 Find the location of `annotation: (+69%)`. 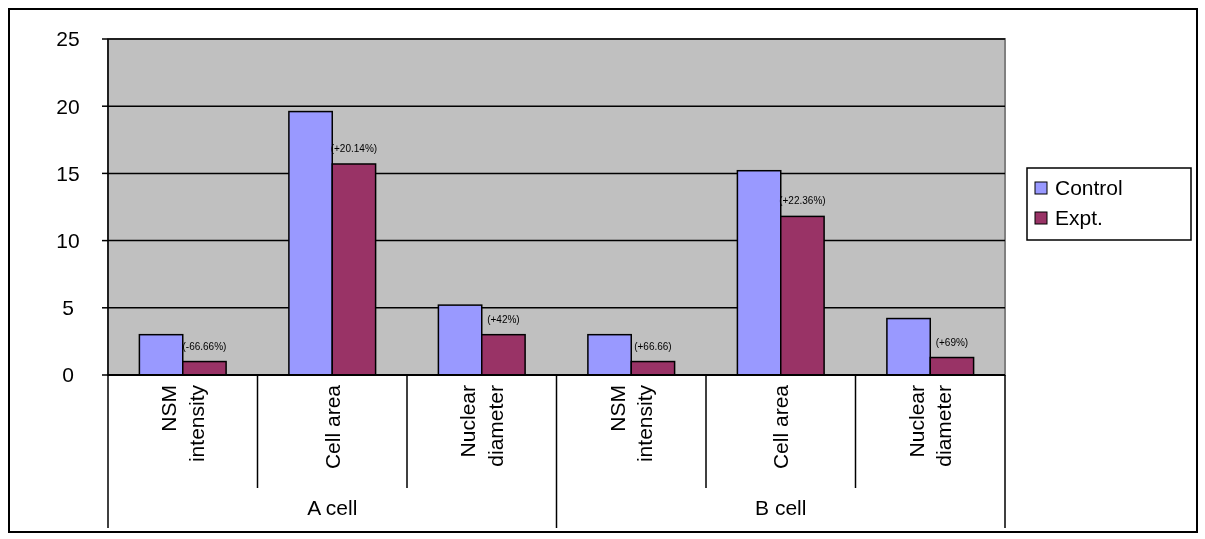

annotation: (+69%) is located at coordinates (952, 342).